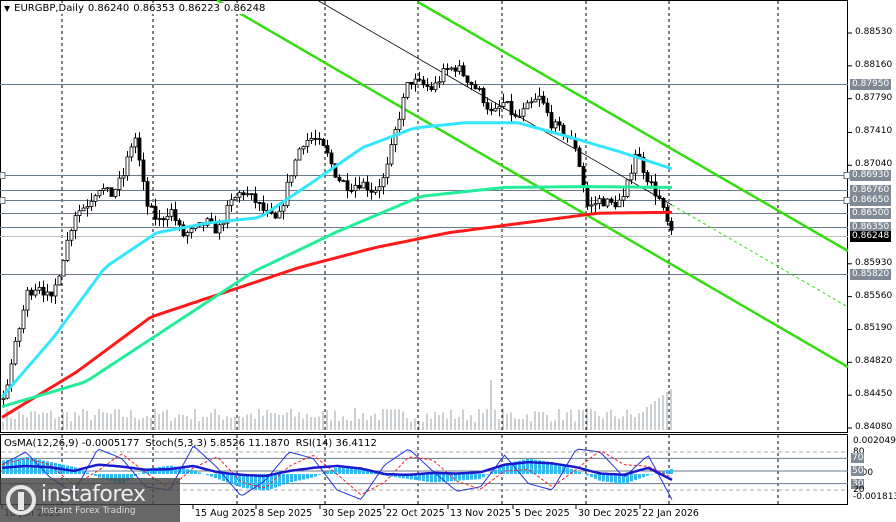 The width and height of the screenshot is (896, 522). I want to click on level-handle-icon, so click(3, 200).